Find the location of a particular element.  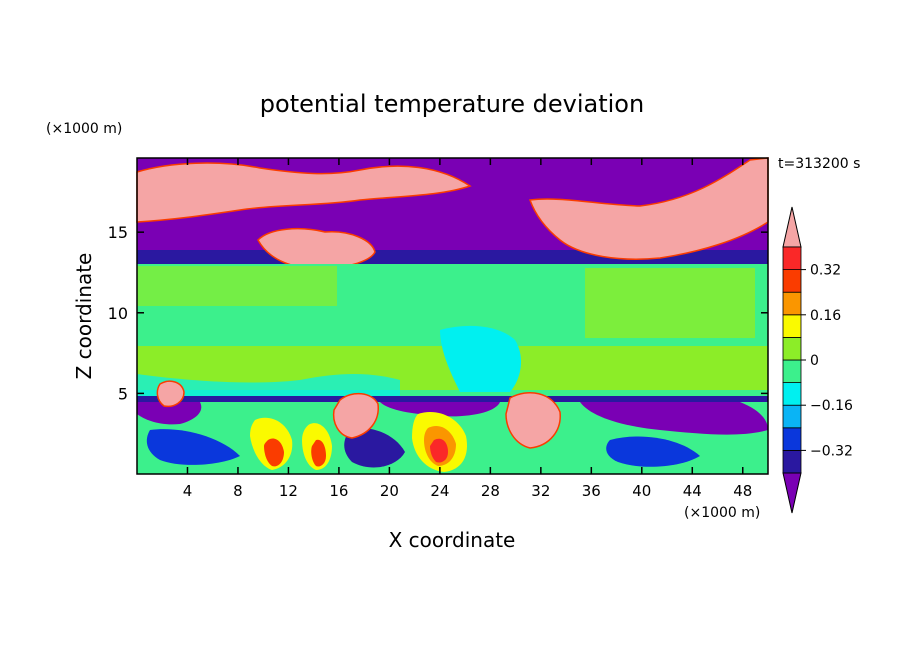

colorbar: 0.32 0.16 0 −0.16 −0.32 is located at coordinates (817, 360).